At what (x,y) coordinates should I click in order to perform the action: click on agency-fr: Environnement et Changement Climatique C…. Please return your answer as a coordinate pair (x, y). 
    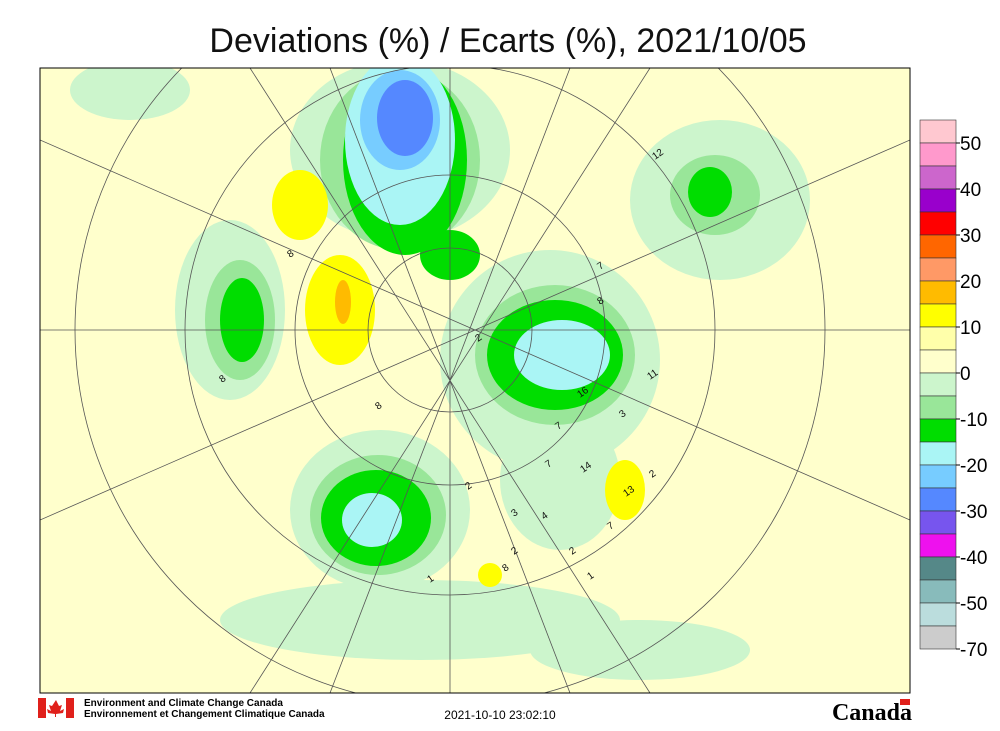
    Looking at the image, I should click on (204, 714).